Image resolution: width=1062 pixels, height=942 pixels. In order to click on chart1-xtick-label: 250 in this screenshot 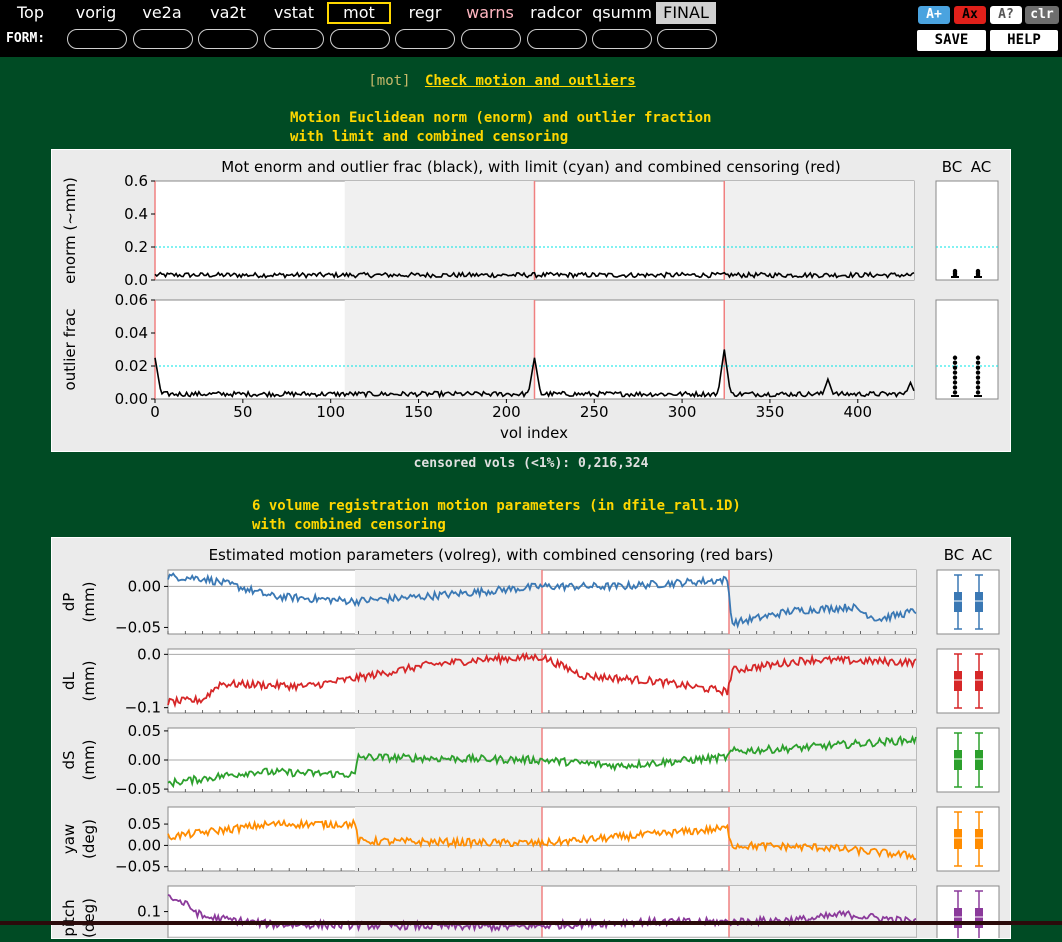, I will do `click(594, 412)`.